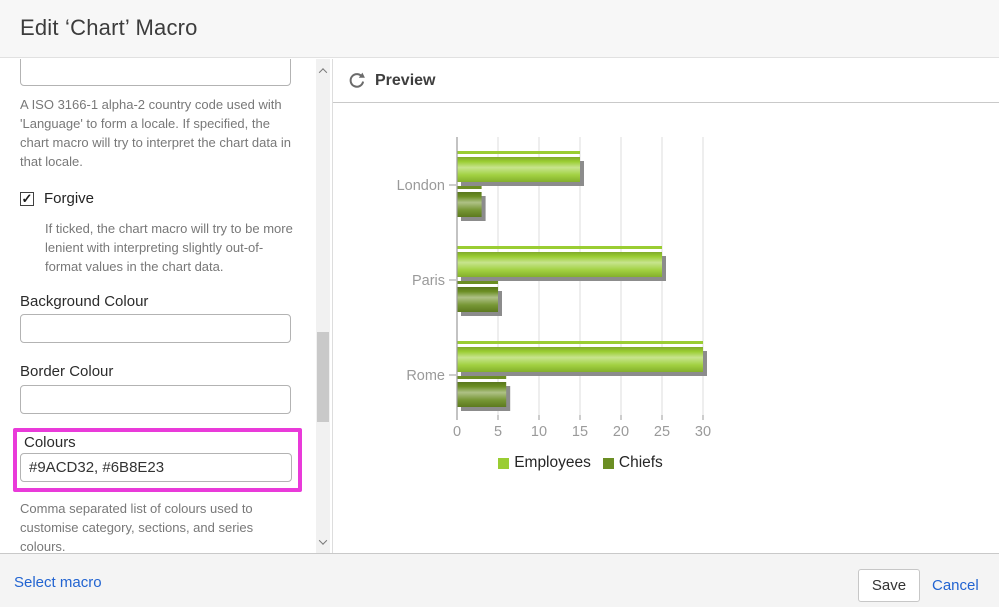 The width and height of the screenshot is (999, 607). Describe the element at coordinates (425, 376) in the screenshot. I see `category-label: Rome` at that location.